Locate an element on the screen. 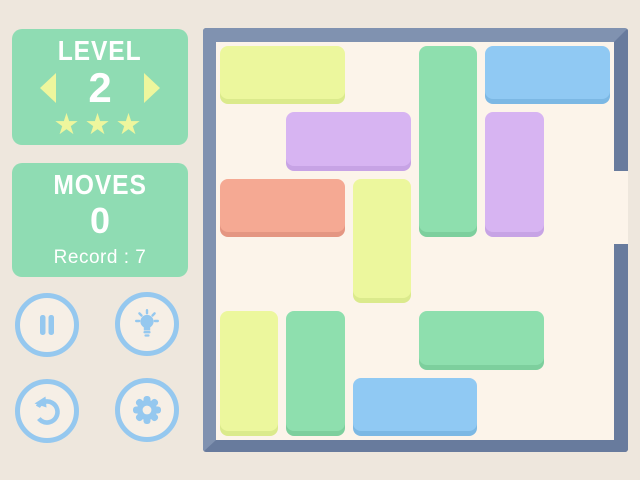 The width and height of the screenshot is (640, 480). record-text: Record : 7 is located at coordinates (100, 257).